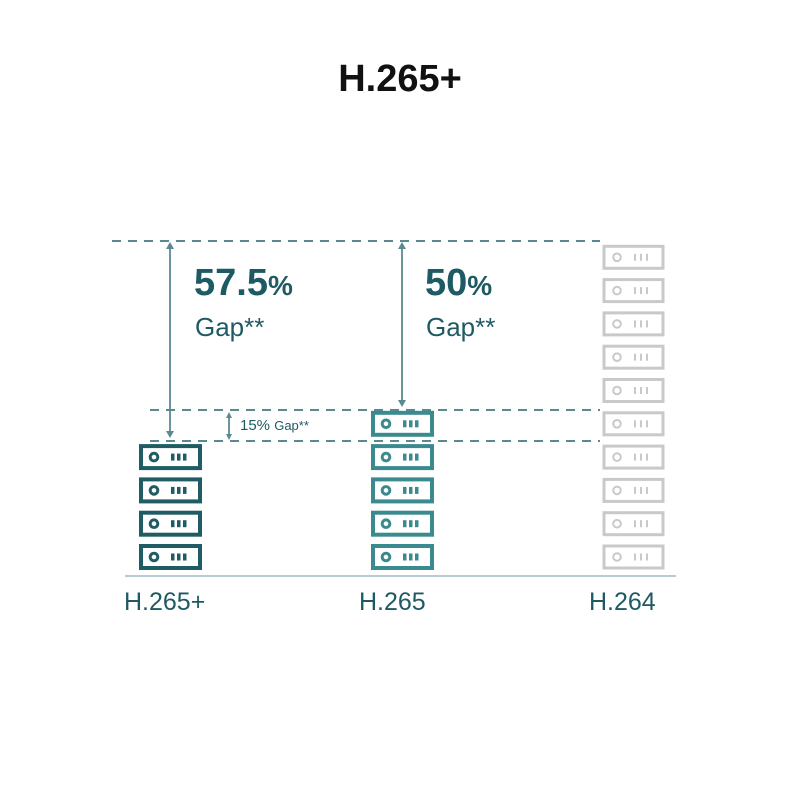 This screenshot has height=800, width=800. I want to click on value: 57.5, so click(231, 283).